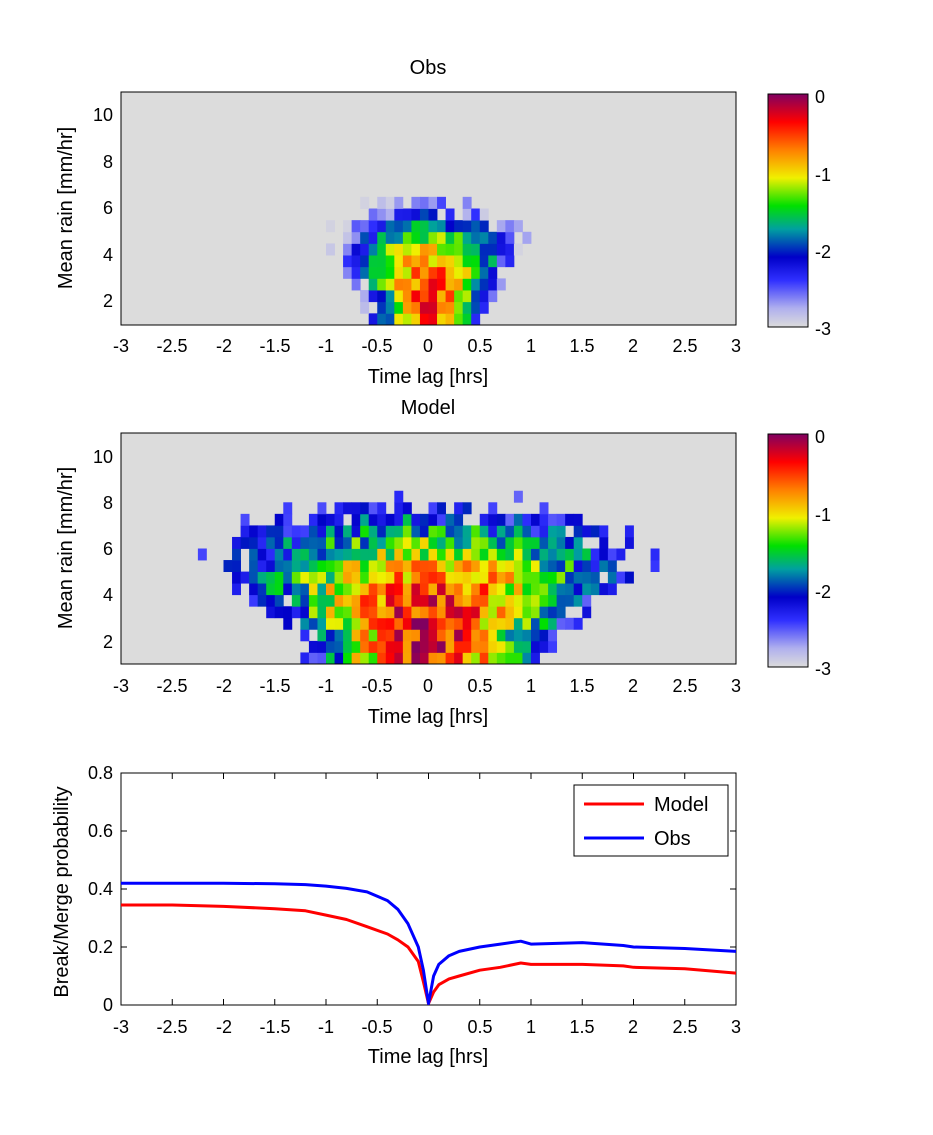 The height and width of the screenshot is (1135, 933). Describe the element at coordinates (108, 503) in the screenshot. I see `model-ytick-label: 8` at that location.